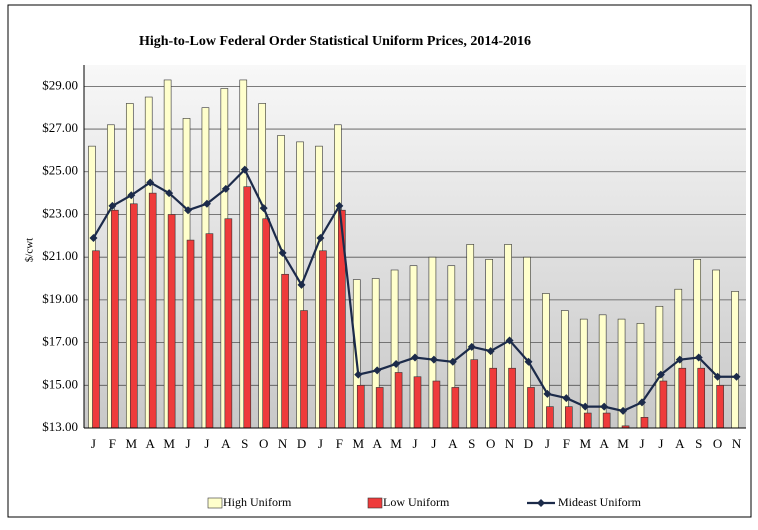  Describe the element at coordinates (301, 443) in the screenshot. I see `x-tick-label: D` at that location.